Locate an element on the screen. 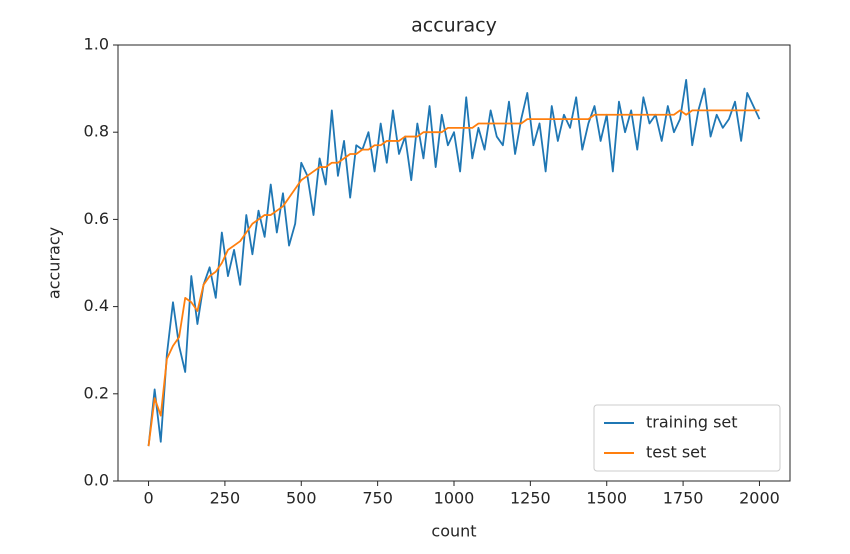  x-tick-label: 1000 is located at coordinates (454, 498).